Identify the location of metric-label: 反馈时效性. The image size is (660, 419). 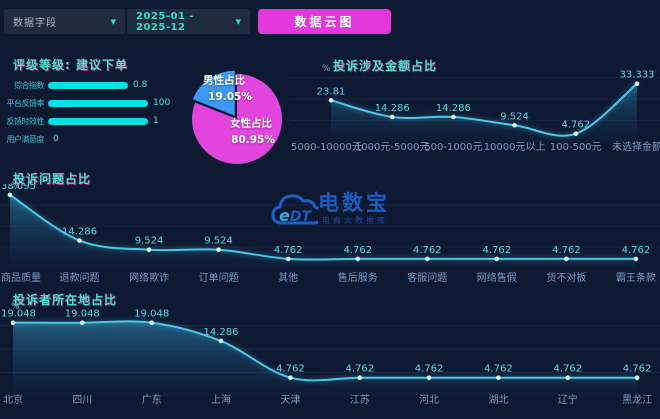
(25, 121).